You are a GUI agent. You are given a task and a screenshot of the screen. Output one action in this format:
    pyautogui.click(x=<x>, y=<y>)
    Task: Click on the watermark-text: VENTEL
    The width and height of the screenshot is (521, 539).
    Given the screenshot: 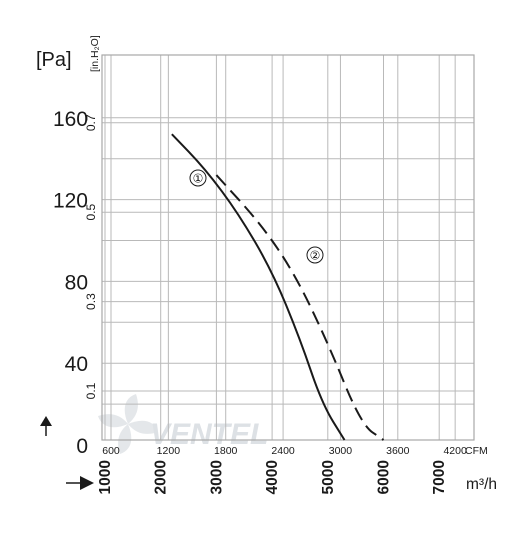 What is the action you would take?
    pyautogui.click(x=209, y=434)
    